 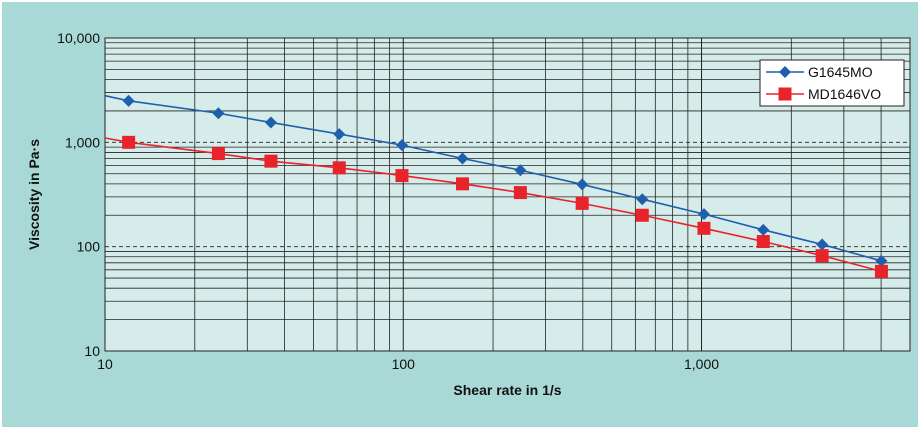 I want to click on legend: G1645MO MD1646VO, so click(x=832, y=83).